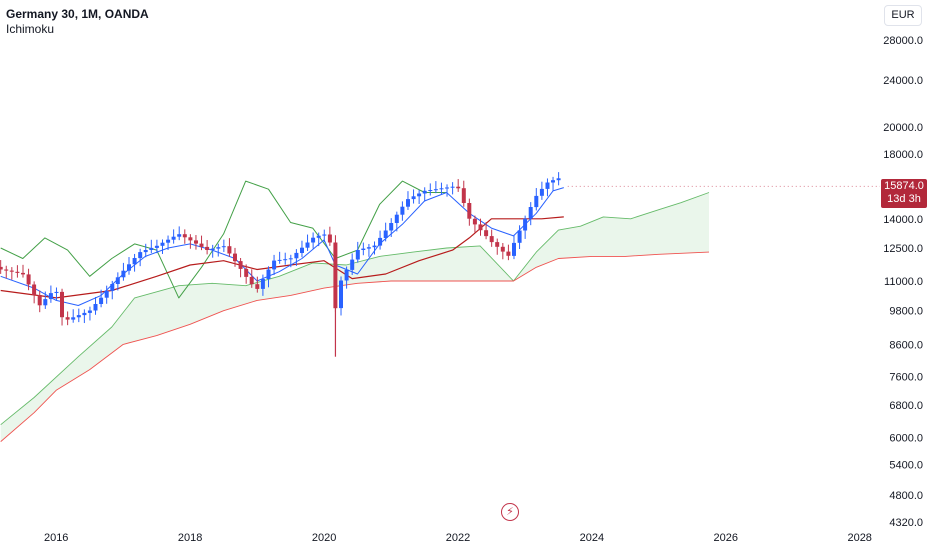  Describe the element at coordinates (906, 523) in the screenshot. I see `y-tick-label: 4320.0` at that location.